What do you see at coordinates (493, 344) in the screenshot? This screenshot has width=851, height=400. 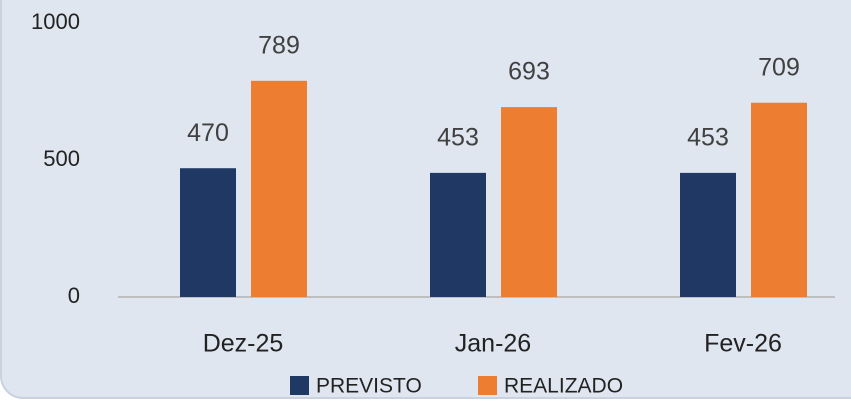 I see `x-tick-label: Jan-26` at bounding box center [493, 344].